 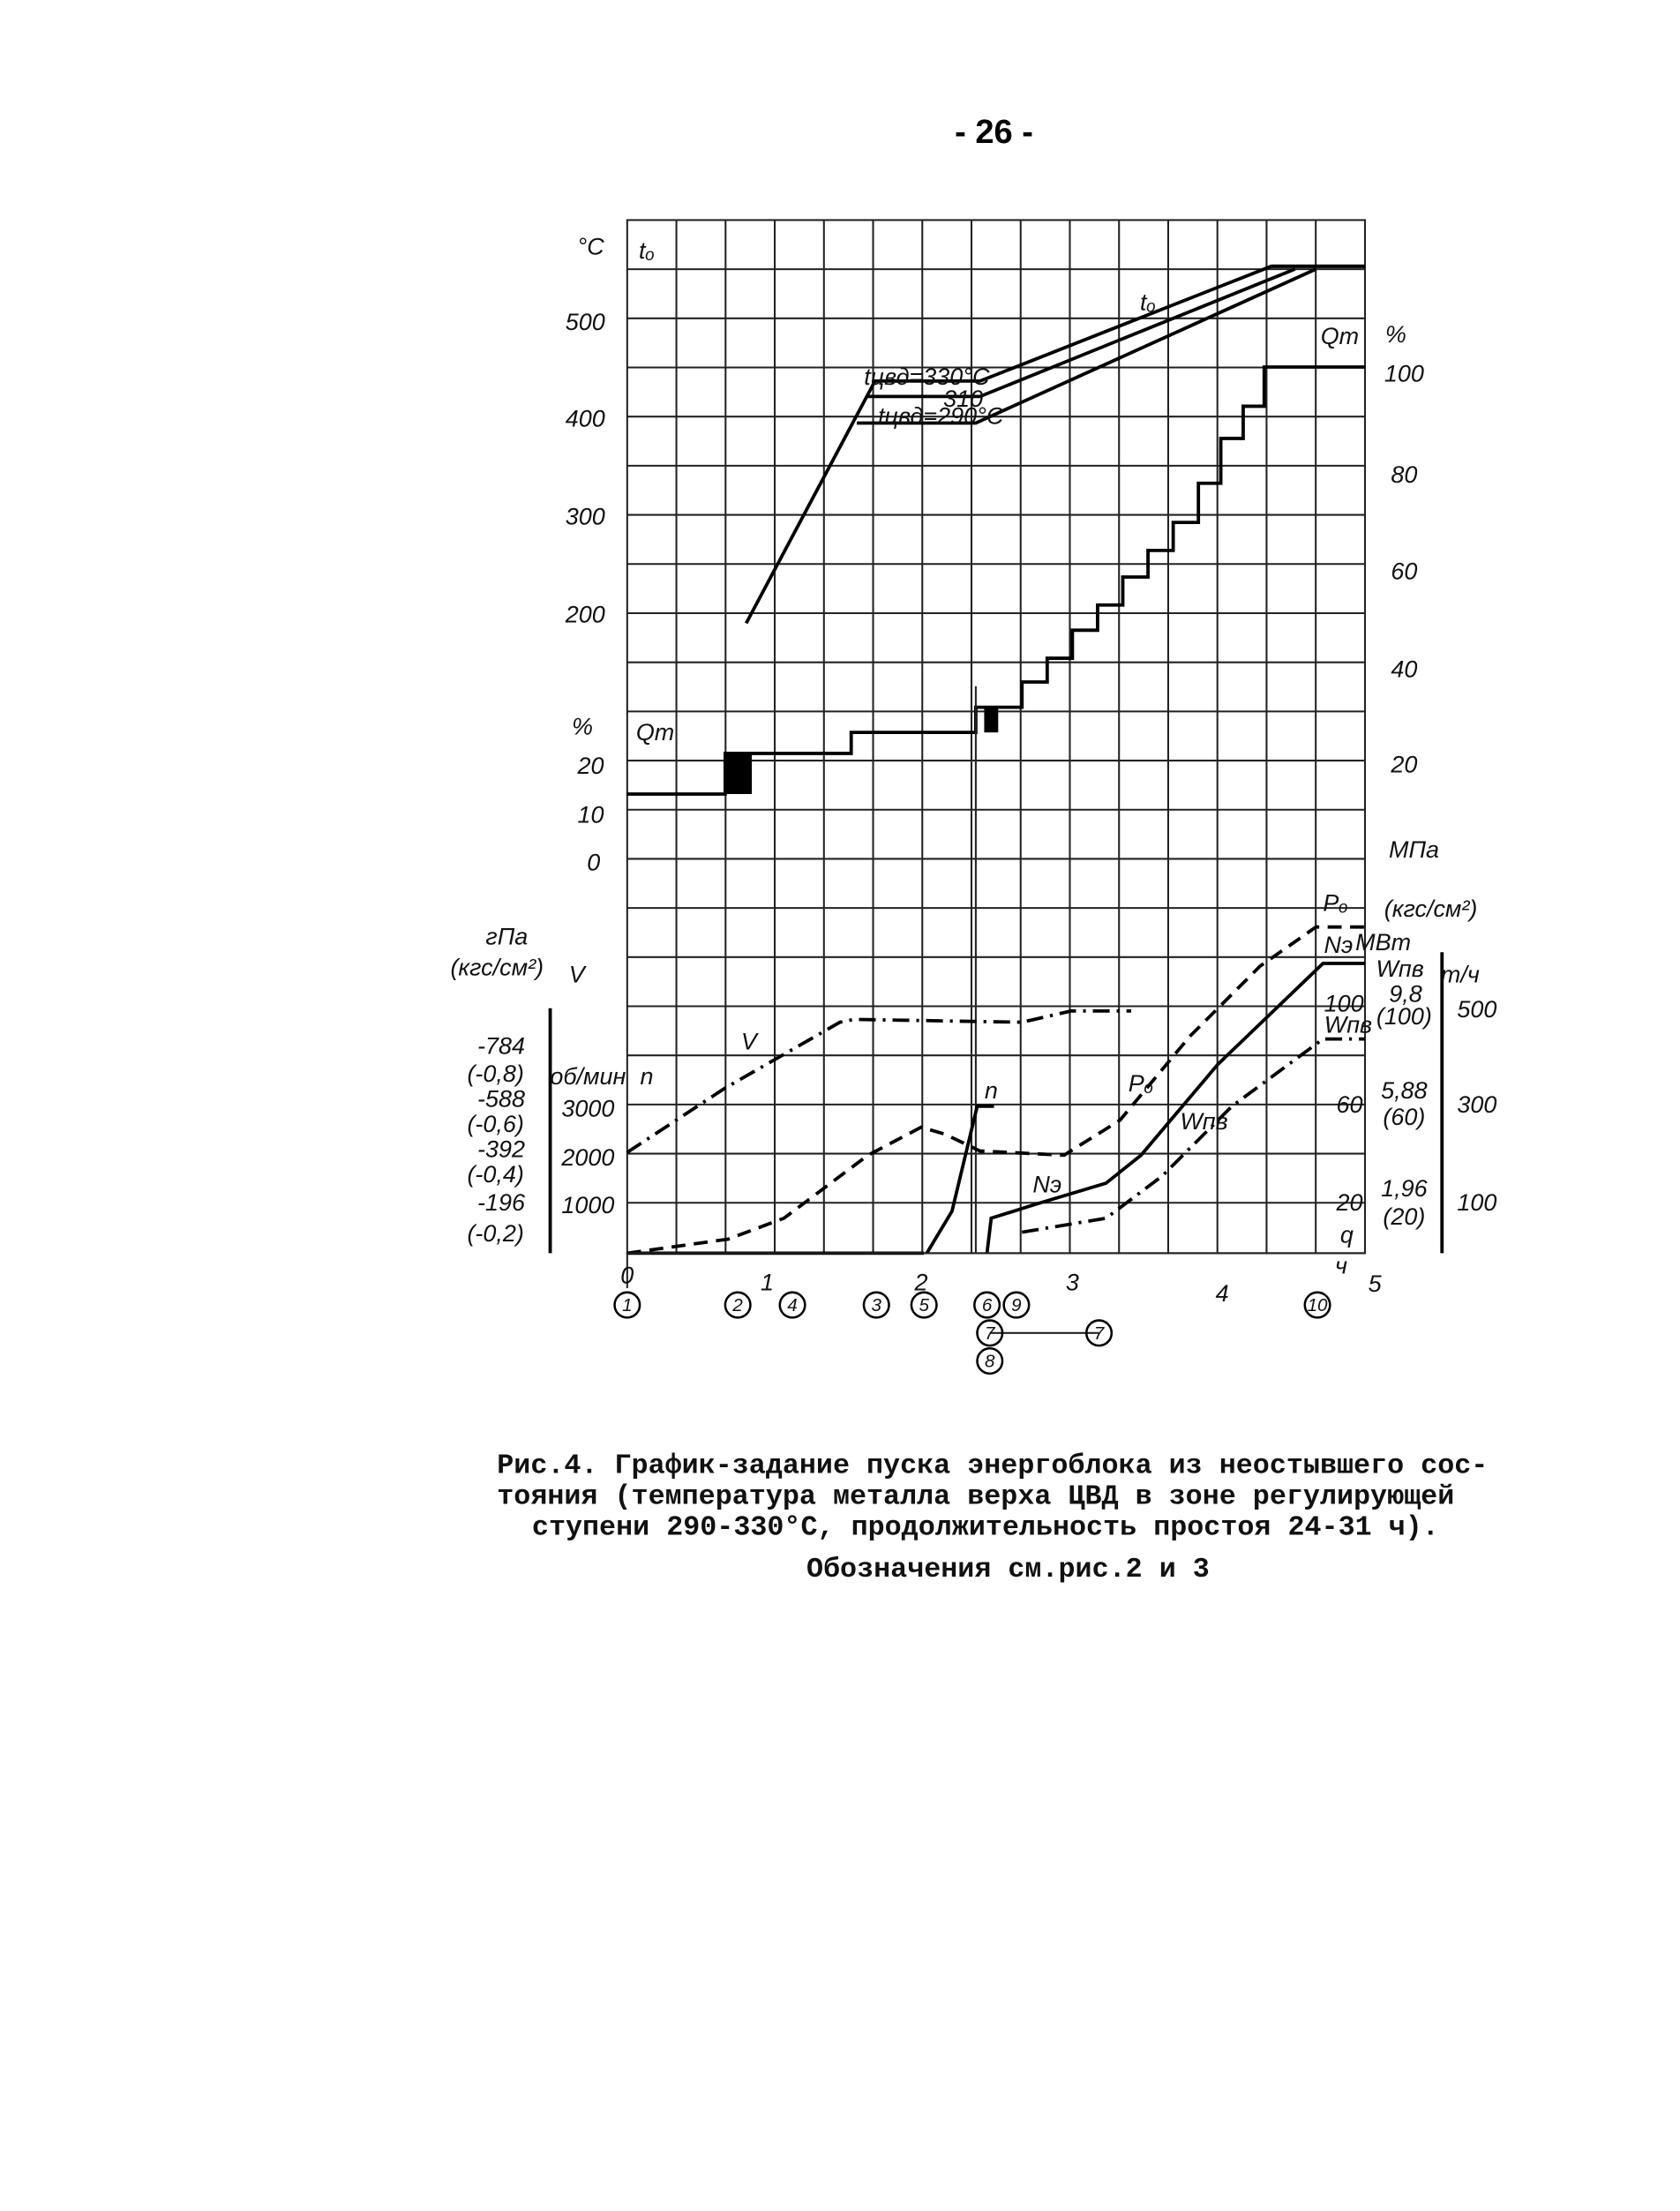 What do you see at coordinates (1341, 1265) in the screenshot?
I see `axis-label: ч` at bounding box center [1341, 1265].